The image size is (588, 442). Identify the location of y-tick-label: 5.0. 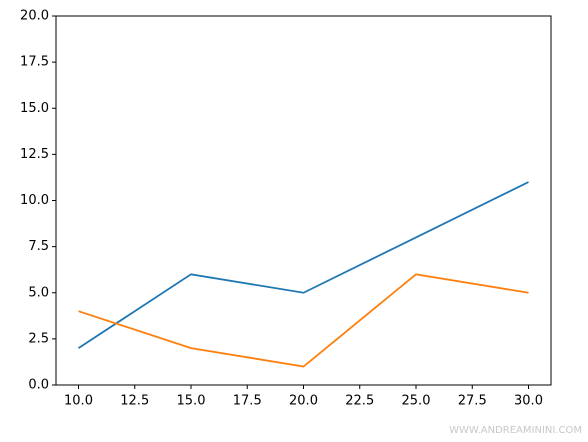
(38, 292).